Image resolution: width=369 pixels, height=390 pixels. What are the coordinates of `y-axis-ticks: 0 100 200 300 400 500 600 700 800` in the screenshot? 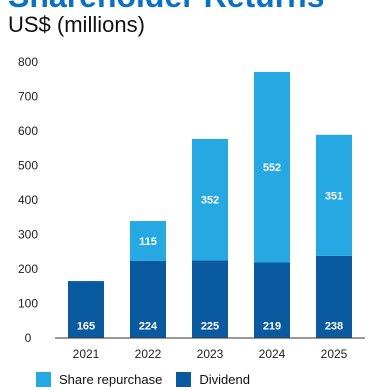 It's located at (28, 200).